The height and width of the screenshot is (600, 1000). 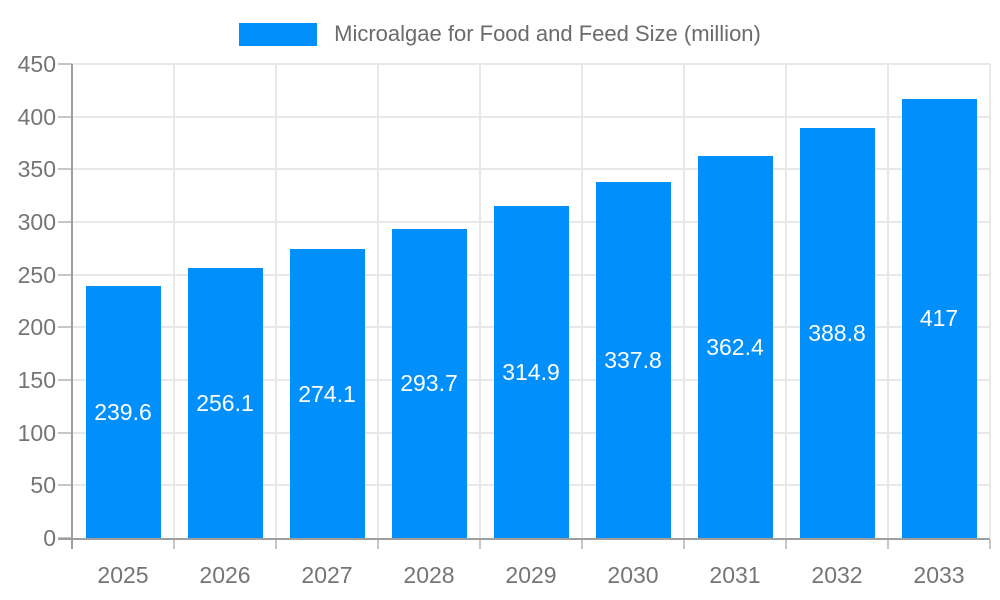 I want to click on bar-2032, so click(x=837, y=333).